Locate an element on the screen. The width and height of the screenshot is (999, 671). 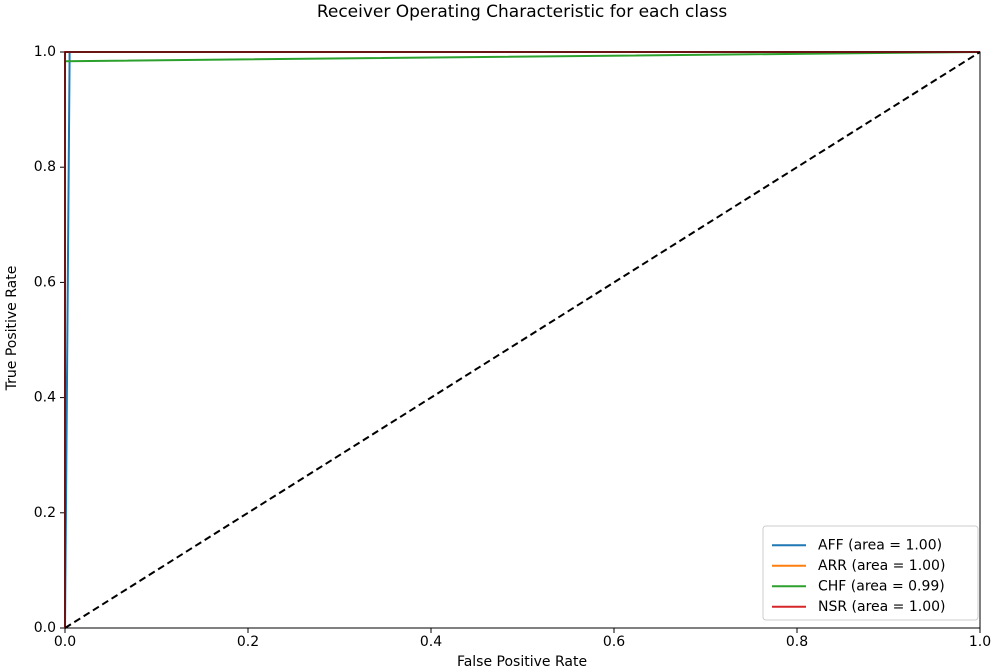
x-axis-label: False Positive Rate is located at coordinates (522, 662).